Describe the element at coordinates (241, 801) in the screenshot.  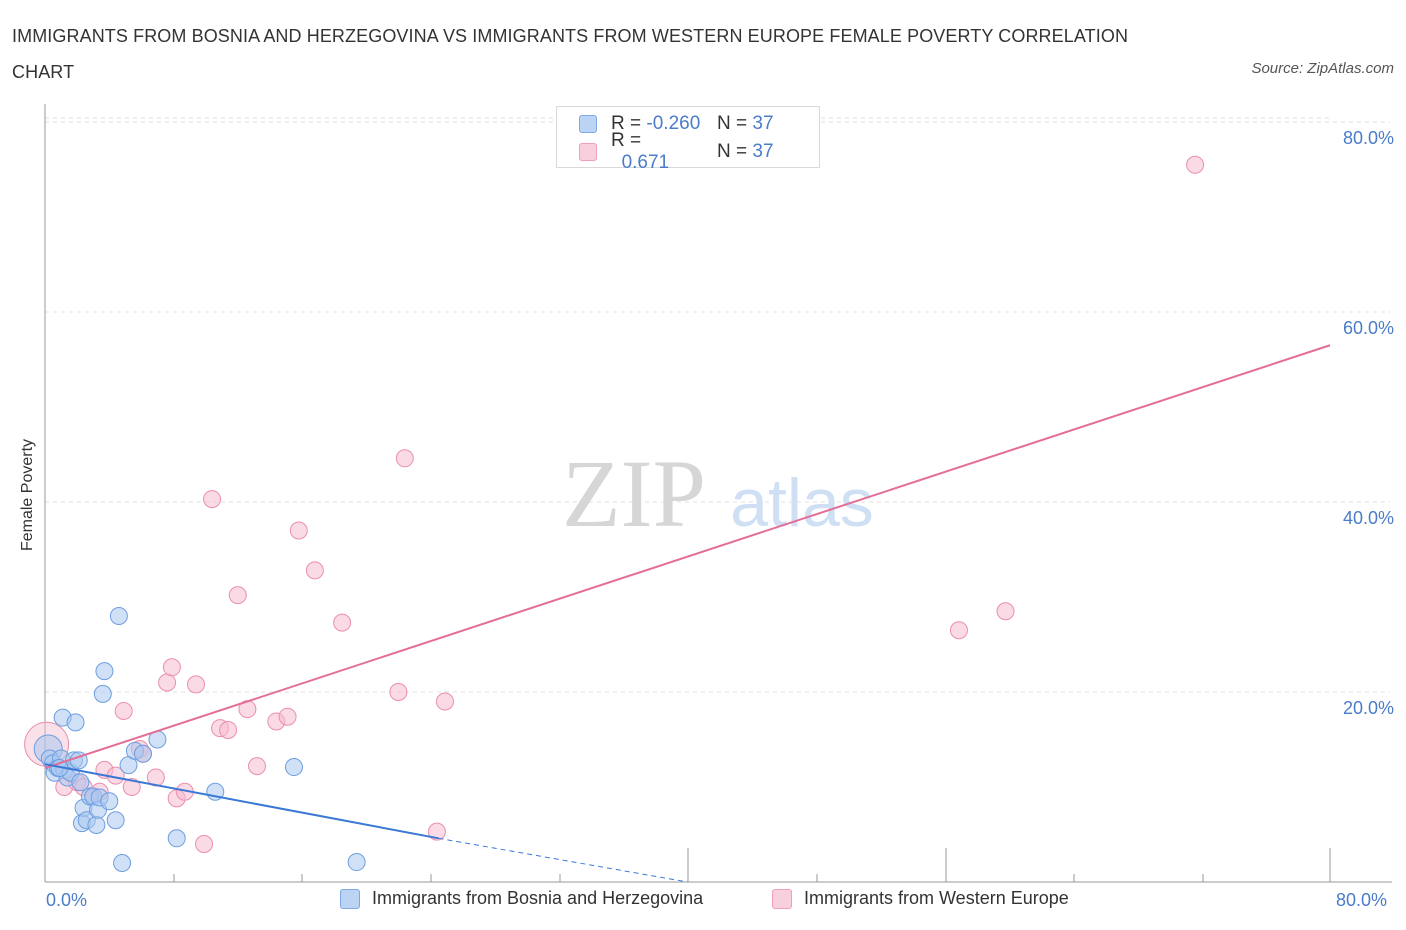
I see `trend-line-bosnia` at that location.